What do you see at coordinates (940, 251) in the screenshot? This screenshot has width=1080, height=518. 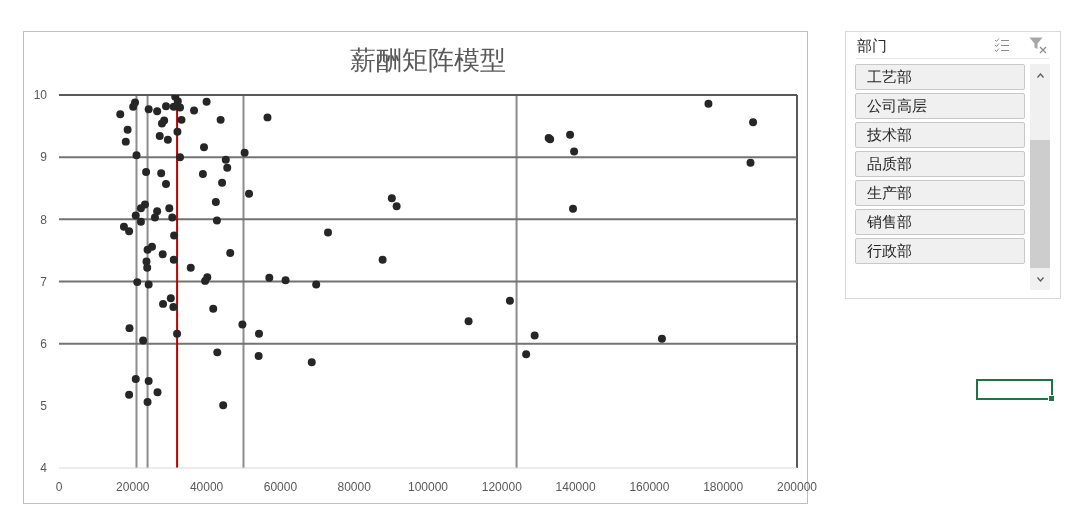 I see `filter-button: 行政部` at bounding box center [940, 251].